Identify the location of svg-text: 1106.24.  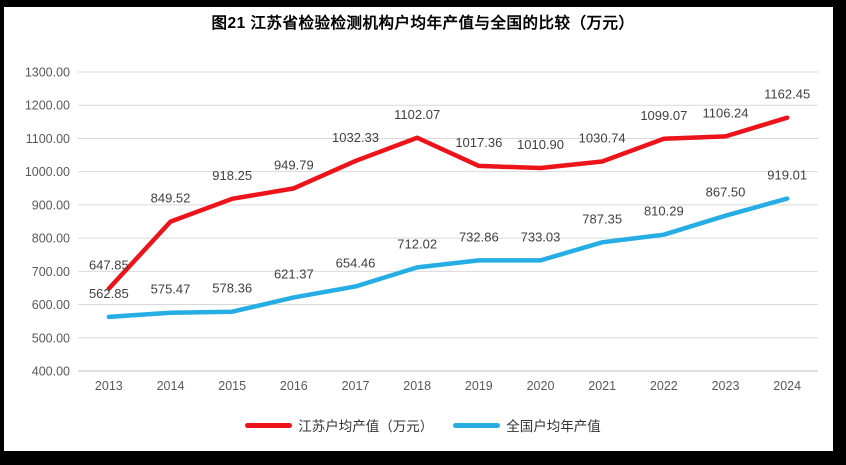
(725, 112).